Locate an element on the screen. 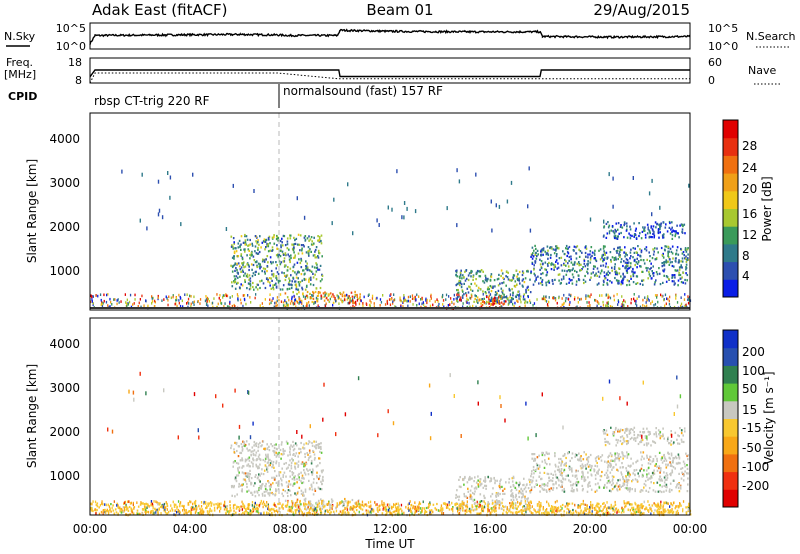 The width and height of the screenshot is (800, 554). range-cell-1952 is located at coordinates (543, 489).